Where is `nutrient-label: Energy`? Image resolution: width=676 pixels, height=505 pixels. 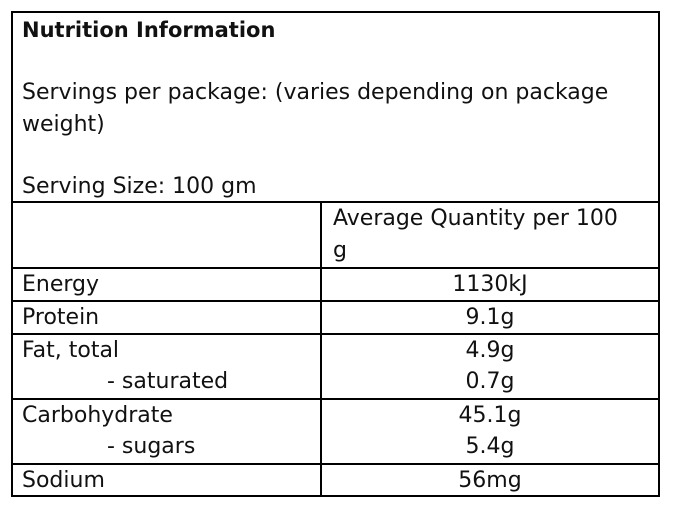 nutrient-label: Energy is located at coordinates (61, 284).